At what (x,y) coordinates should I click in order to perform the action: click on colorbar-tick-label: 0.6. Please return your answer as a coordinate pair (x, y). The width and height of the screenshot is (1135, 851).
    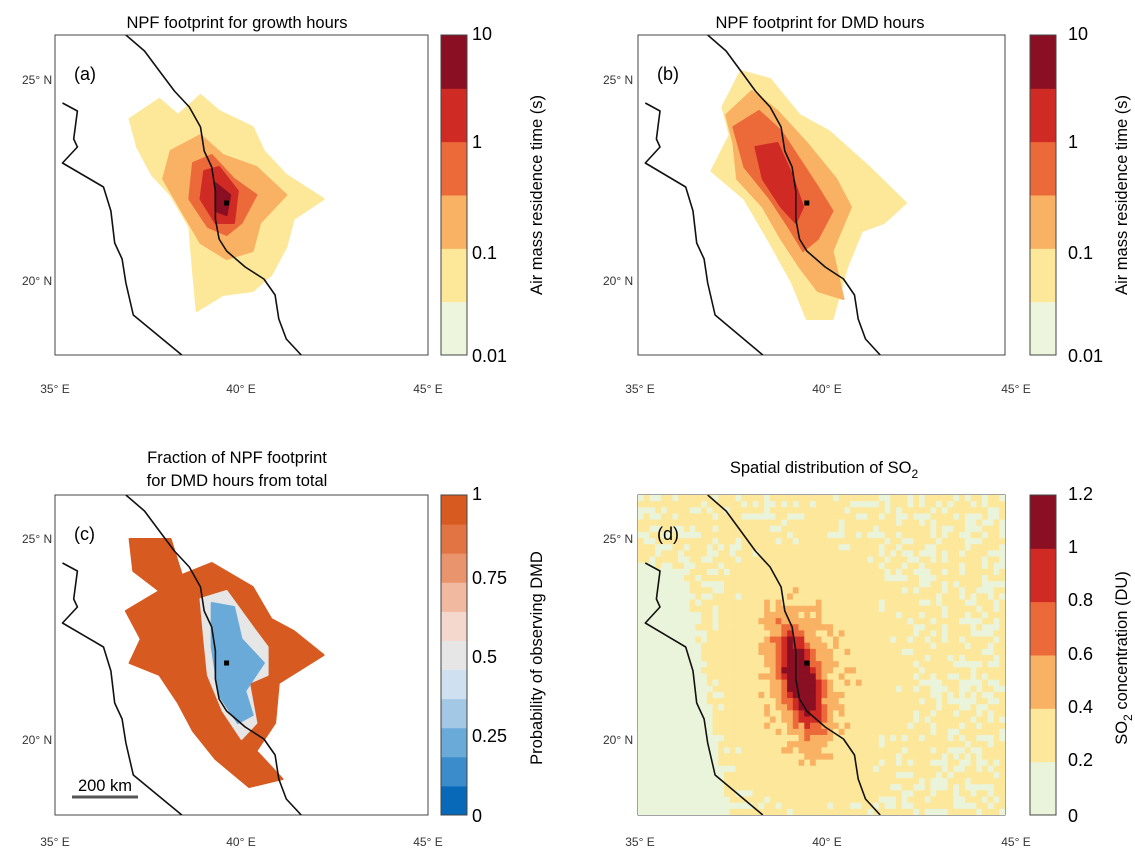
    Looking at the image, I should click on (1080, 654).